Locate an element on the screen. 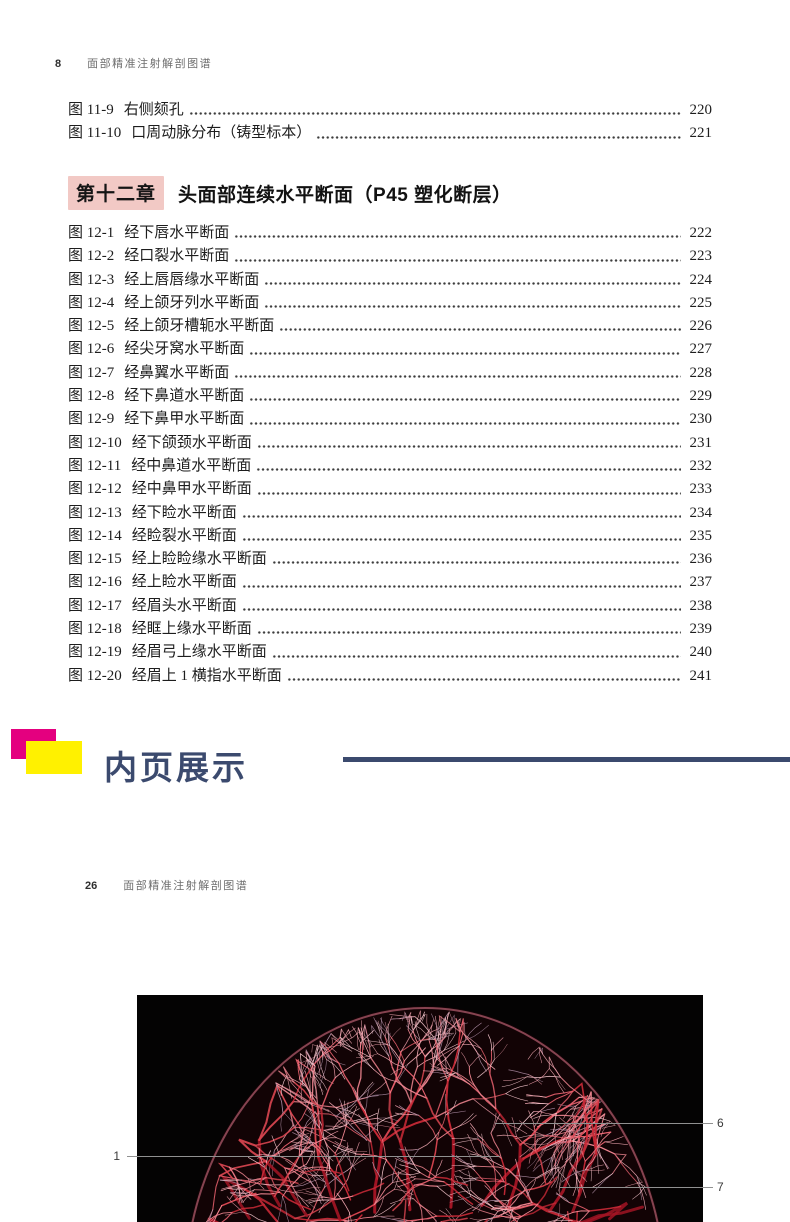  toc-entry-title: 经下颌颈水平断面 is located at coordinates (191, 442).